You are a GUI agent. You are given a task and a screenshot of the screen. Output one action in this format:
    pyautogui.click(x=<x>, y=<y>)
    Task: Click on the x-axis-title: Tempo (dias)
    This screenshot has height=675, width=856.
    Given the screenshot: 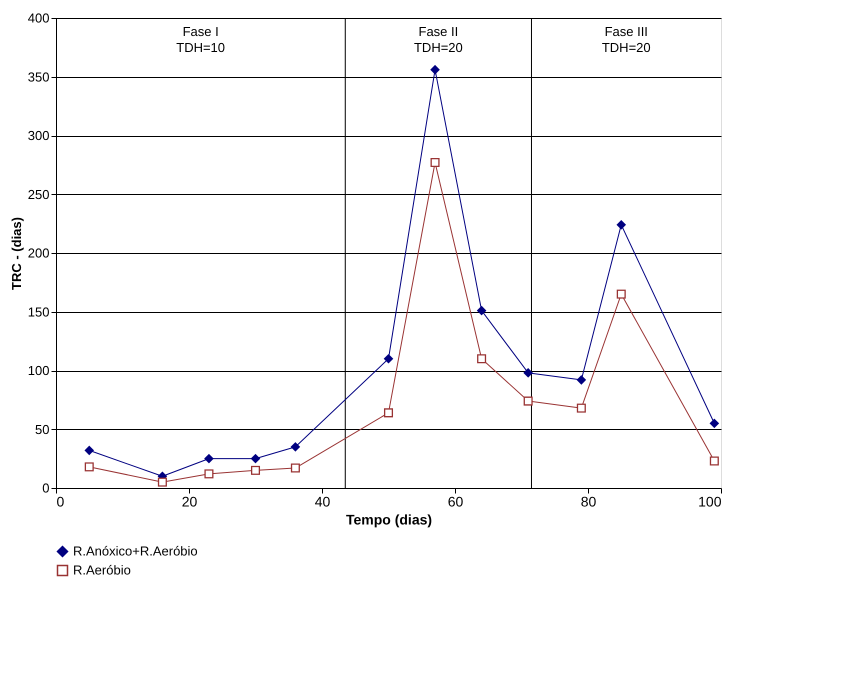 What is the action you would take?
    pyautogui.click(x=389, y=520)
    